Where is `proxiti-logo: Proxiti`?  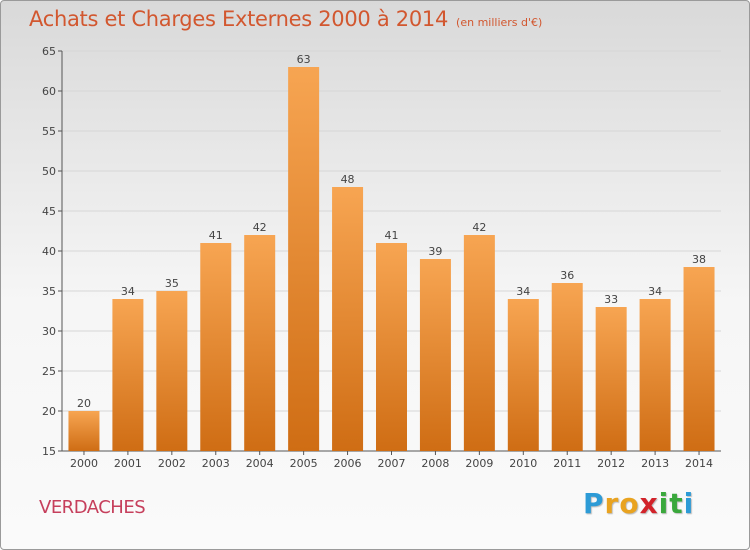 proxiti-logo: Proxiti is located at coordinates (638, 503).